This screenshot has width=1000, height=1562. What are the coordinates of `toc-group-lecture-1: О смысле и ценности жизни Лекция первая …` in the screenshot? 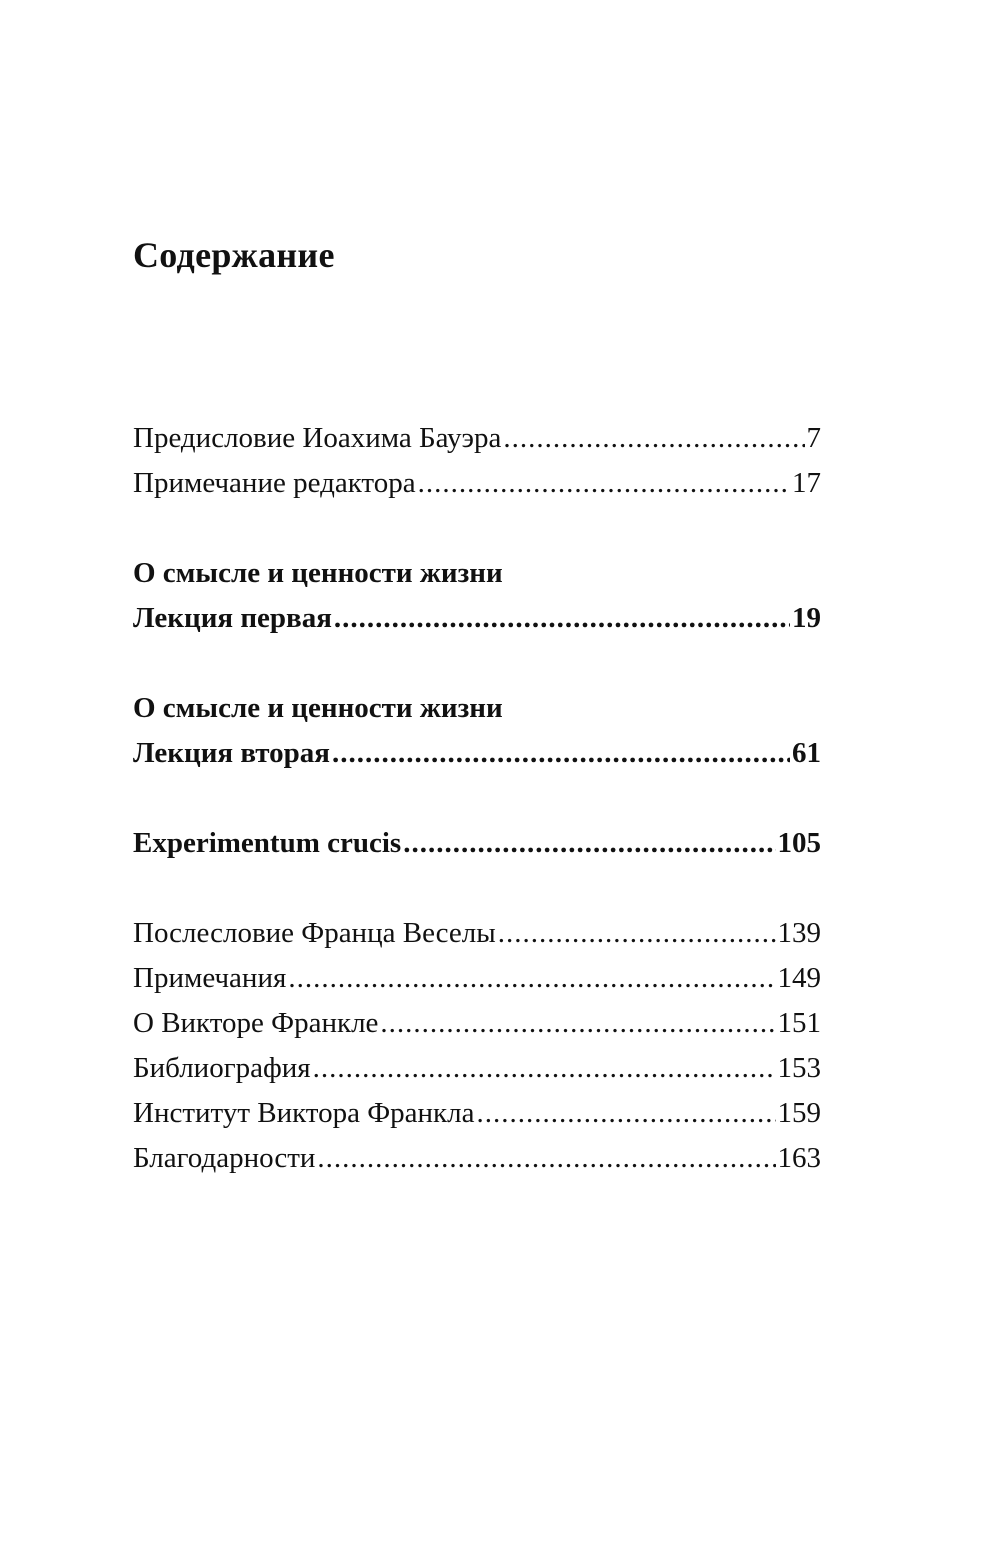 It's located at (477, 596).